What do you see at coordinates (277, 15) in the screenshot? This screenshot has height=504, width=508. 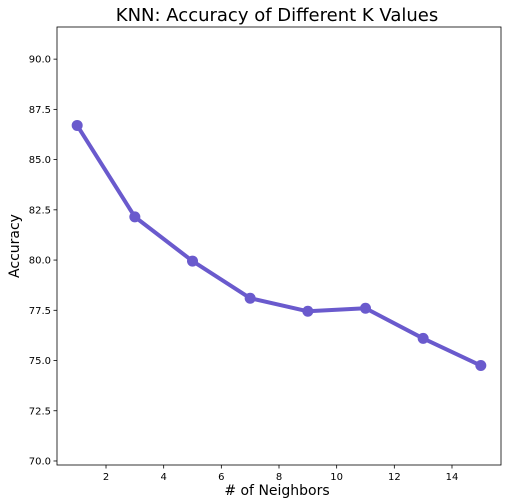 I see `chart-title: KNN: Accuracy of Different K Values` at bounding box center [277, 15].